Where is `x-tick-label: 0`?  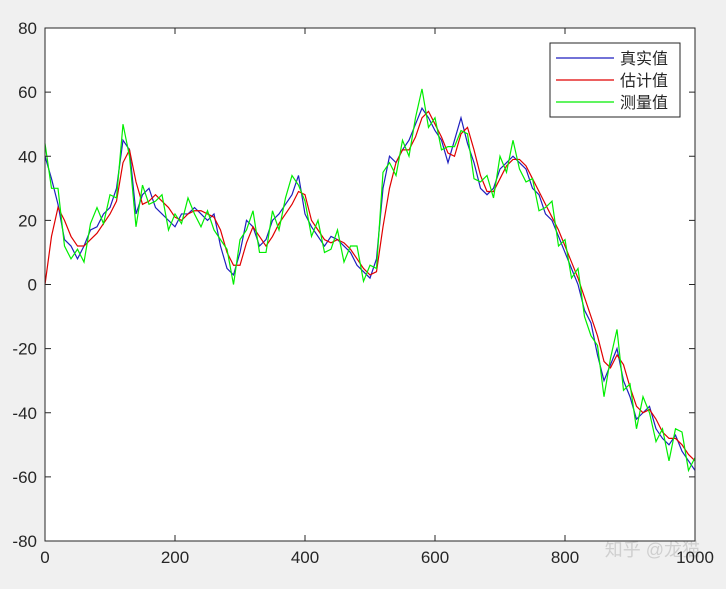 x-tick-label: 0 is located at coordinates (44, 557).